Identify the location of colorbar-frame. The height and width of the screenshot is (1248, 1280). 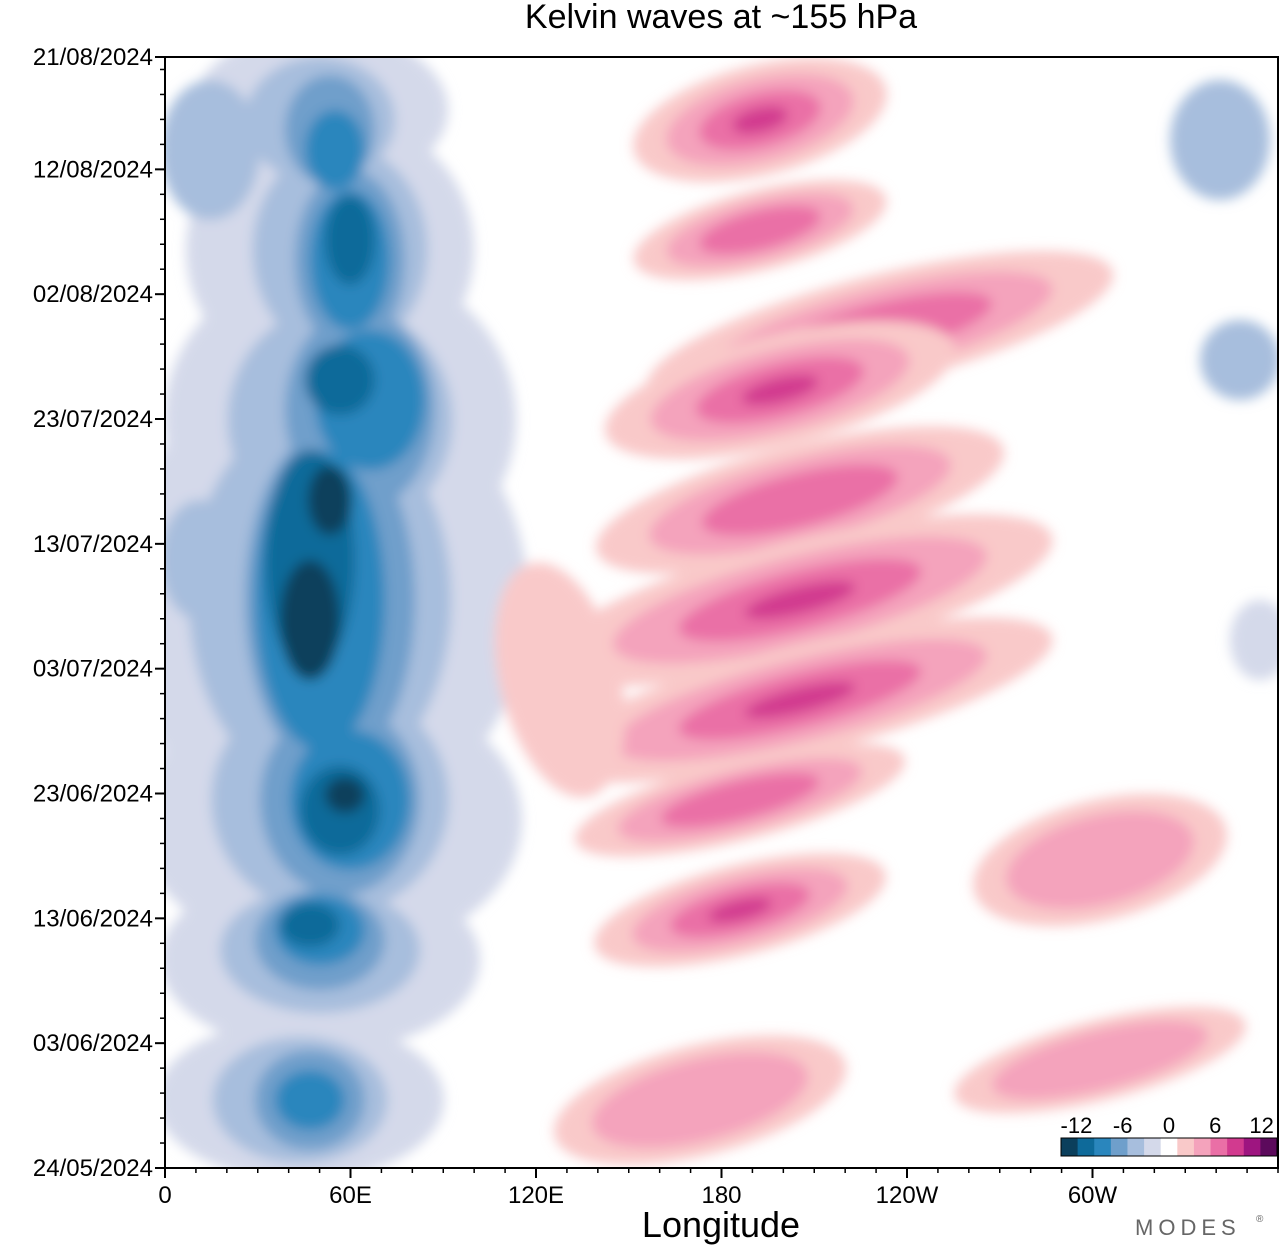
(1169, 1147).